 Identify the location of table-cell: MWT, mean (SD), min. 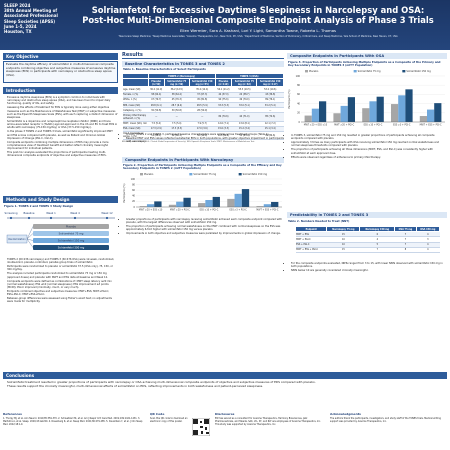
(135, 124).